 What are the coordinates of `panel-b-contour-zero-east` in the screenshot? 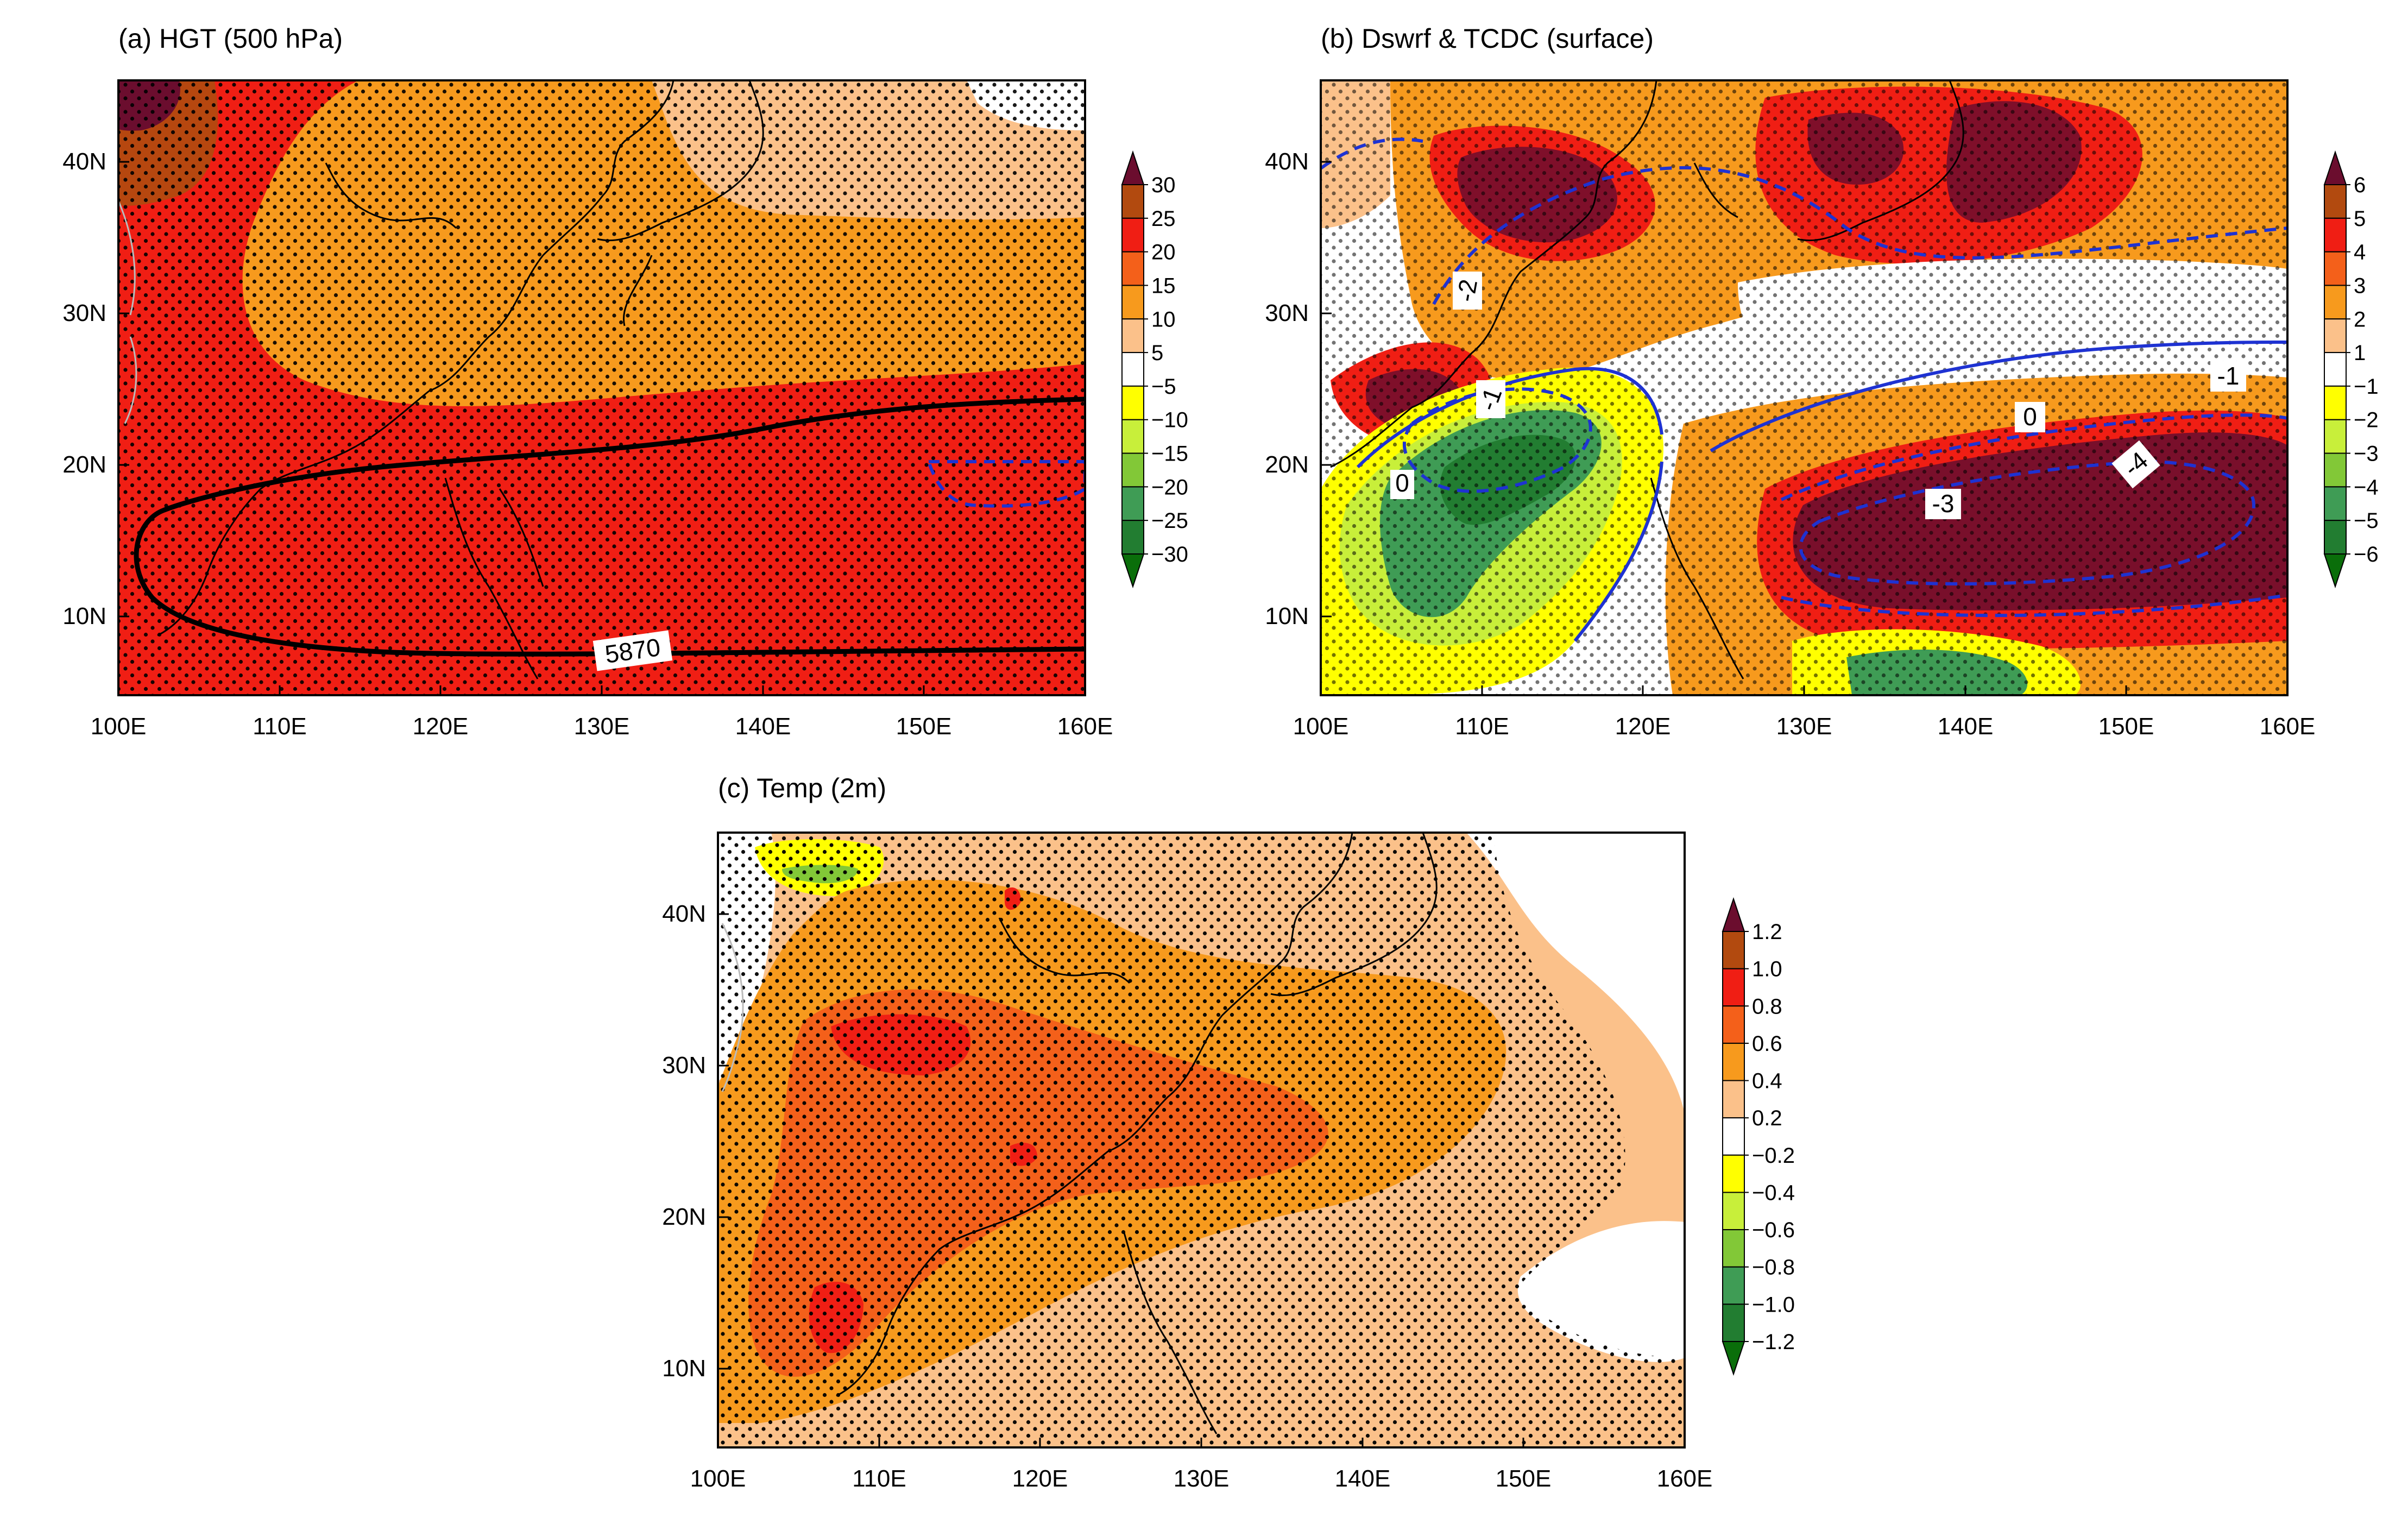 It's located at (1999, 396).